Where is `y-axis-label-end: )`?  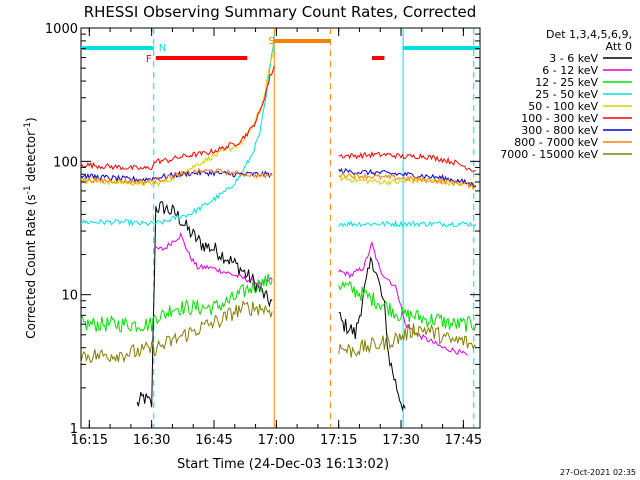 y-axis-label-end: ) is located at coordinates (31, 119).